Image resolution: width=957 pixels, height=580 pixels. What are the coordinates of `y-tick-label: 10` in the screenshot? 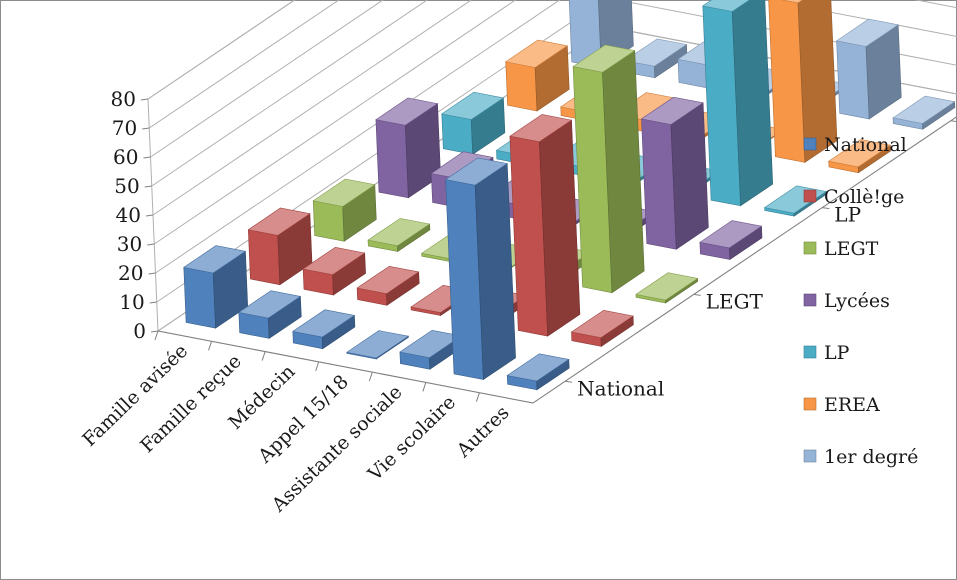 It's located at (131, 302).